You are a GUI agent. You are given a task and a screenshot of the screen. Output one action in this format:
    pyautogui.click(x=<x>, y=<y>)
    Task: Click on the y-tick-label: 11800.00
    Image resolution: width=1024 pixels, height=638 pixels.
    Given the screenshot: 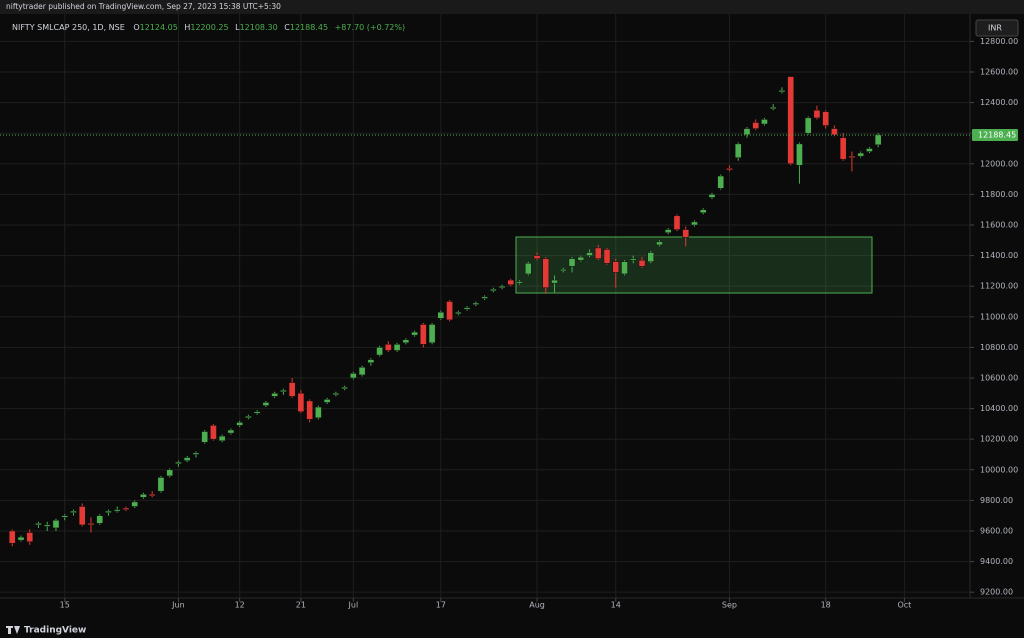 What is the action you would take?
    pyautogui.click(x=999, y=194)
    